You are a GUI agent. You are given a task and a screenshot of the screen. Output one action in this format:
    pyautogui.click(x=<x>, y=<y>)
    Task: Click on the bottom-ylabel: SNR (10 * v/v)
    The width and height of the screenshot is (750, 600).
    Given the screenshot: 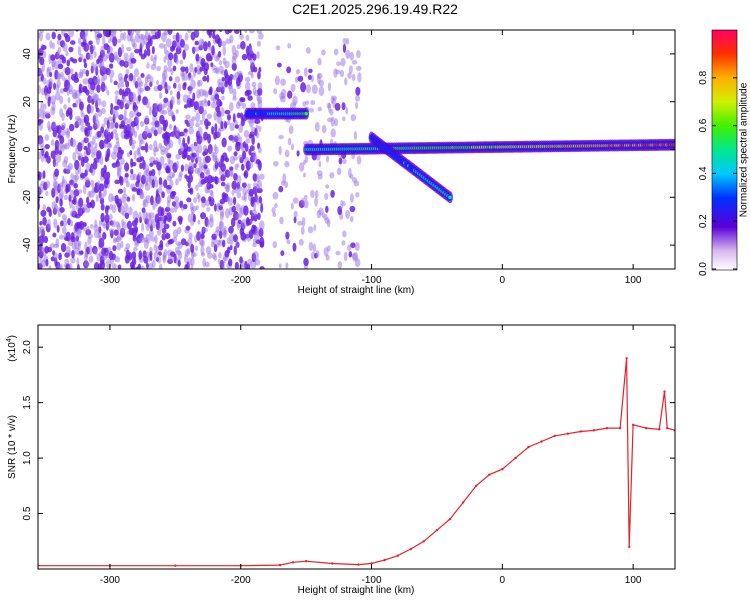 What is the action you would take?
    pyautogui.click(x=12, y=447)
    